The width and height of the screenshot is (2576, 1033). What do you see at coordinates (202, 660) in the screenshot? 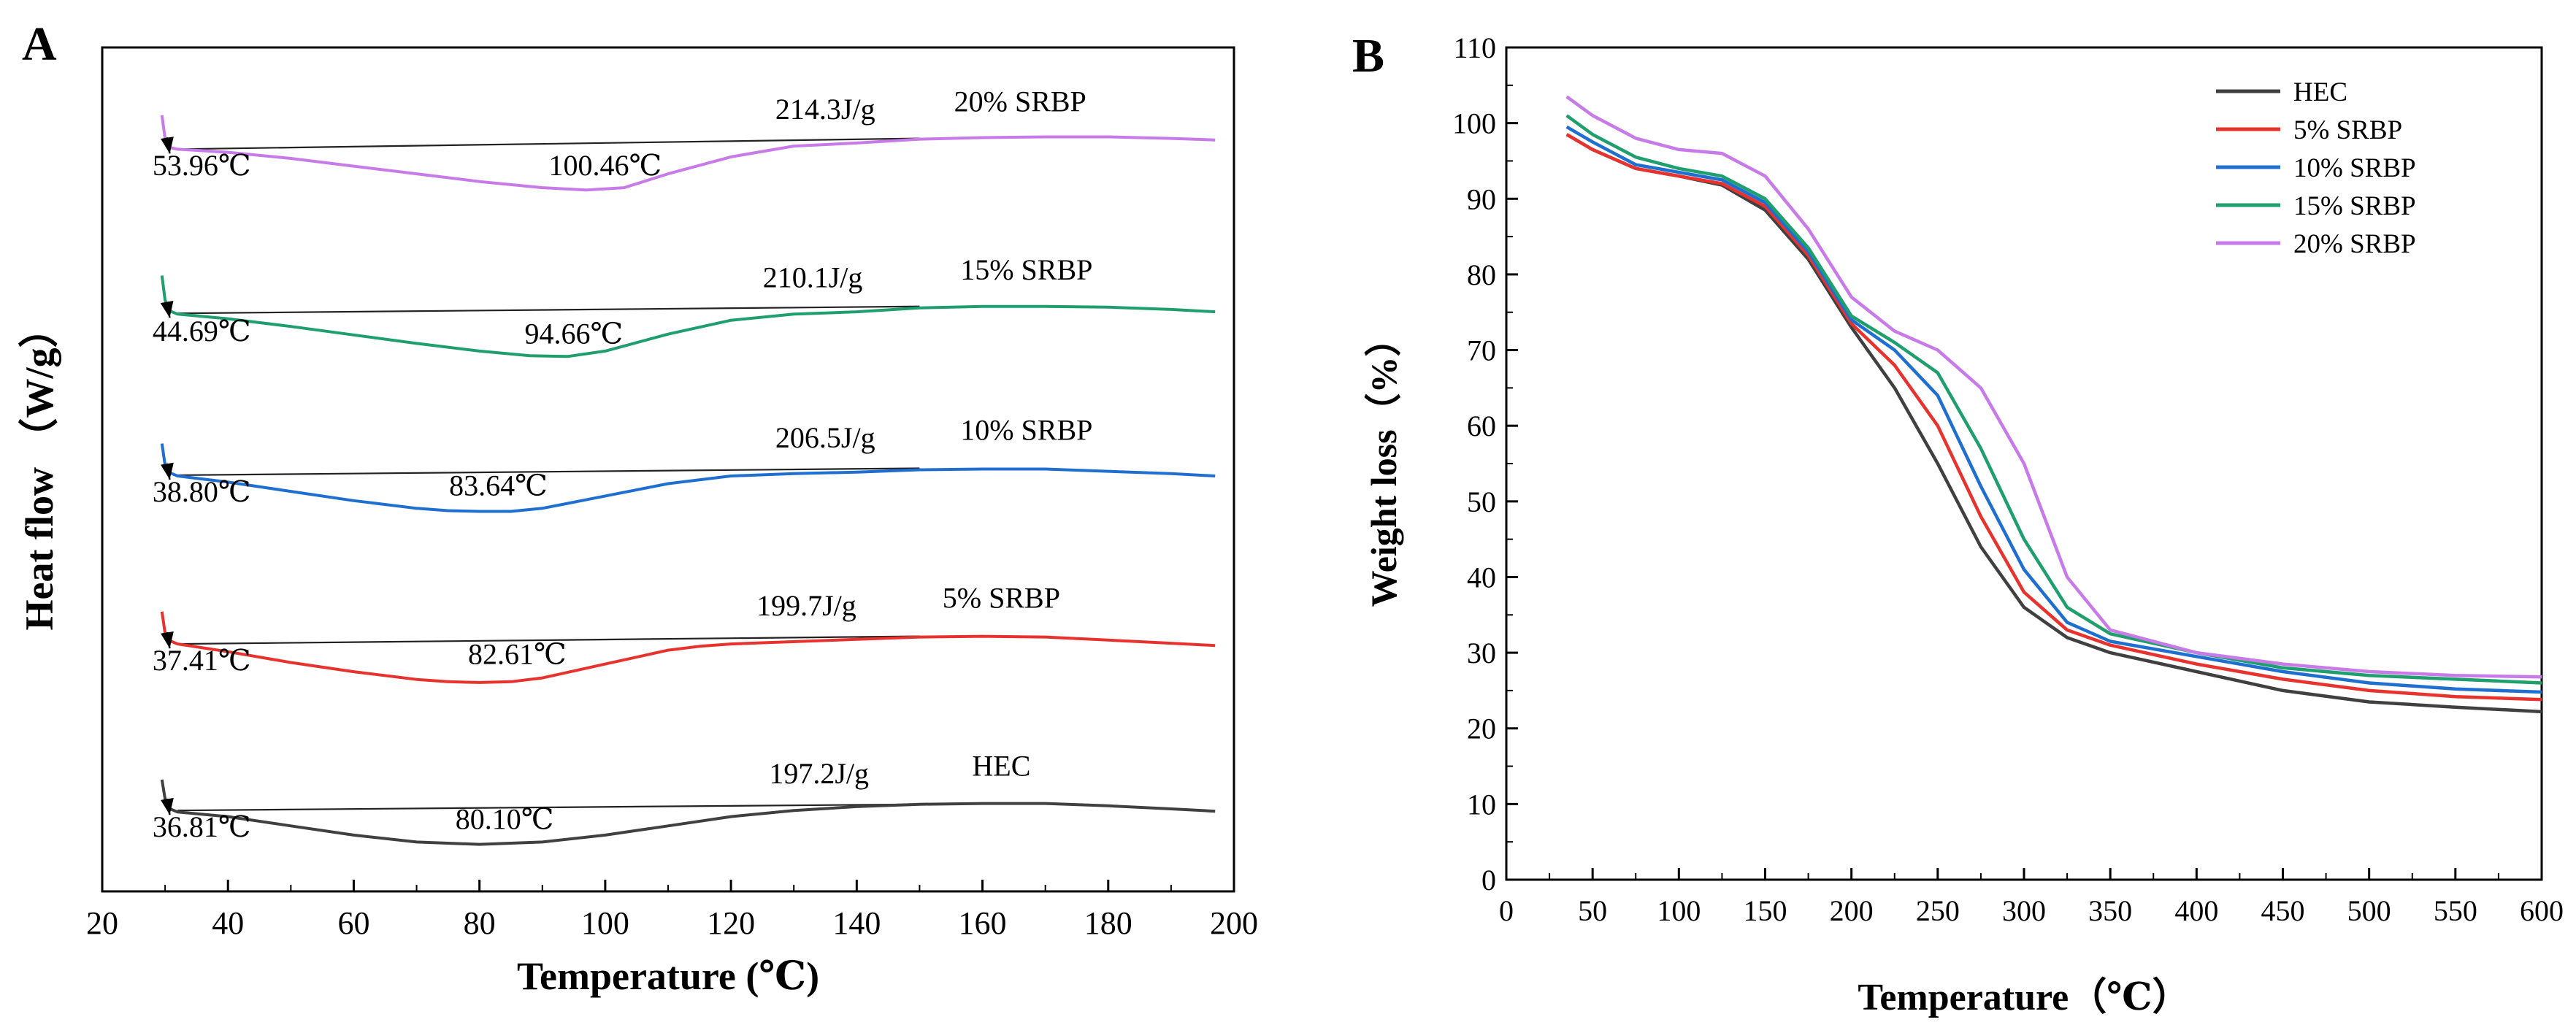
I see `a-onset-label: 37.41℃` at bounding box center [202, 660].